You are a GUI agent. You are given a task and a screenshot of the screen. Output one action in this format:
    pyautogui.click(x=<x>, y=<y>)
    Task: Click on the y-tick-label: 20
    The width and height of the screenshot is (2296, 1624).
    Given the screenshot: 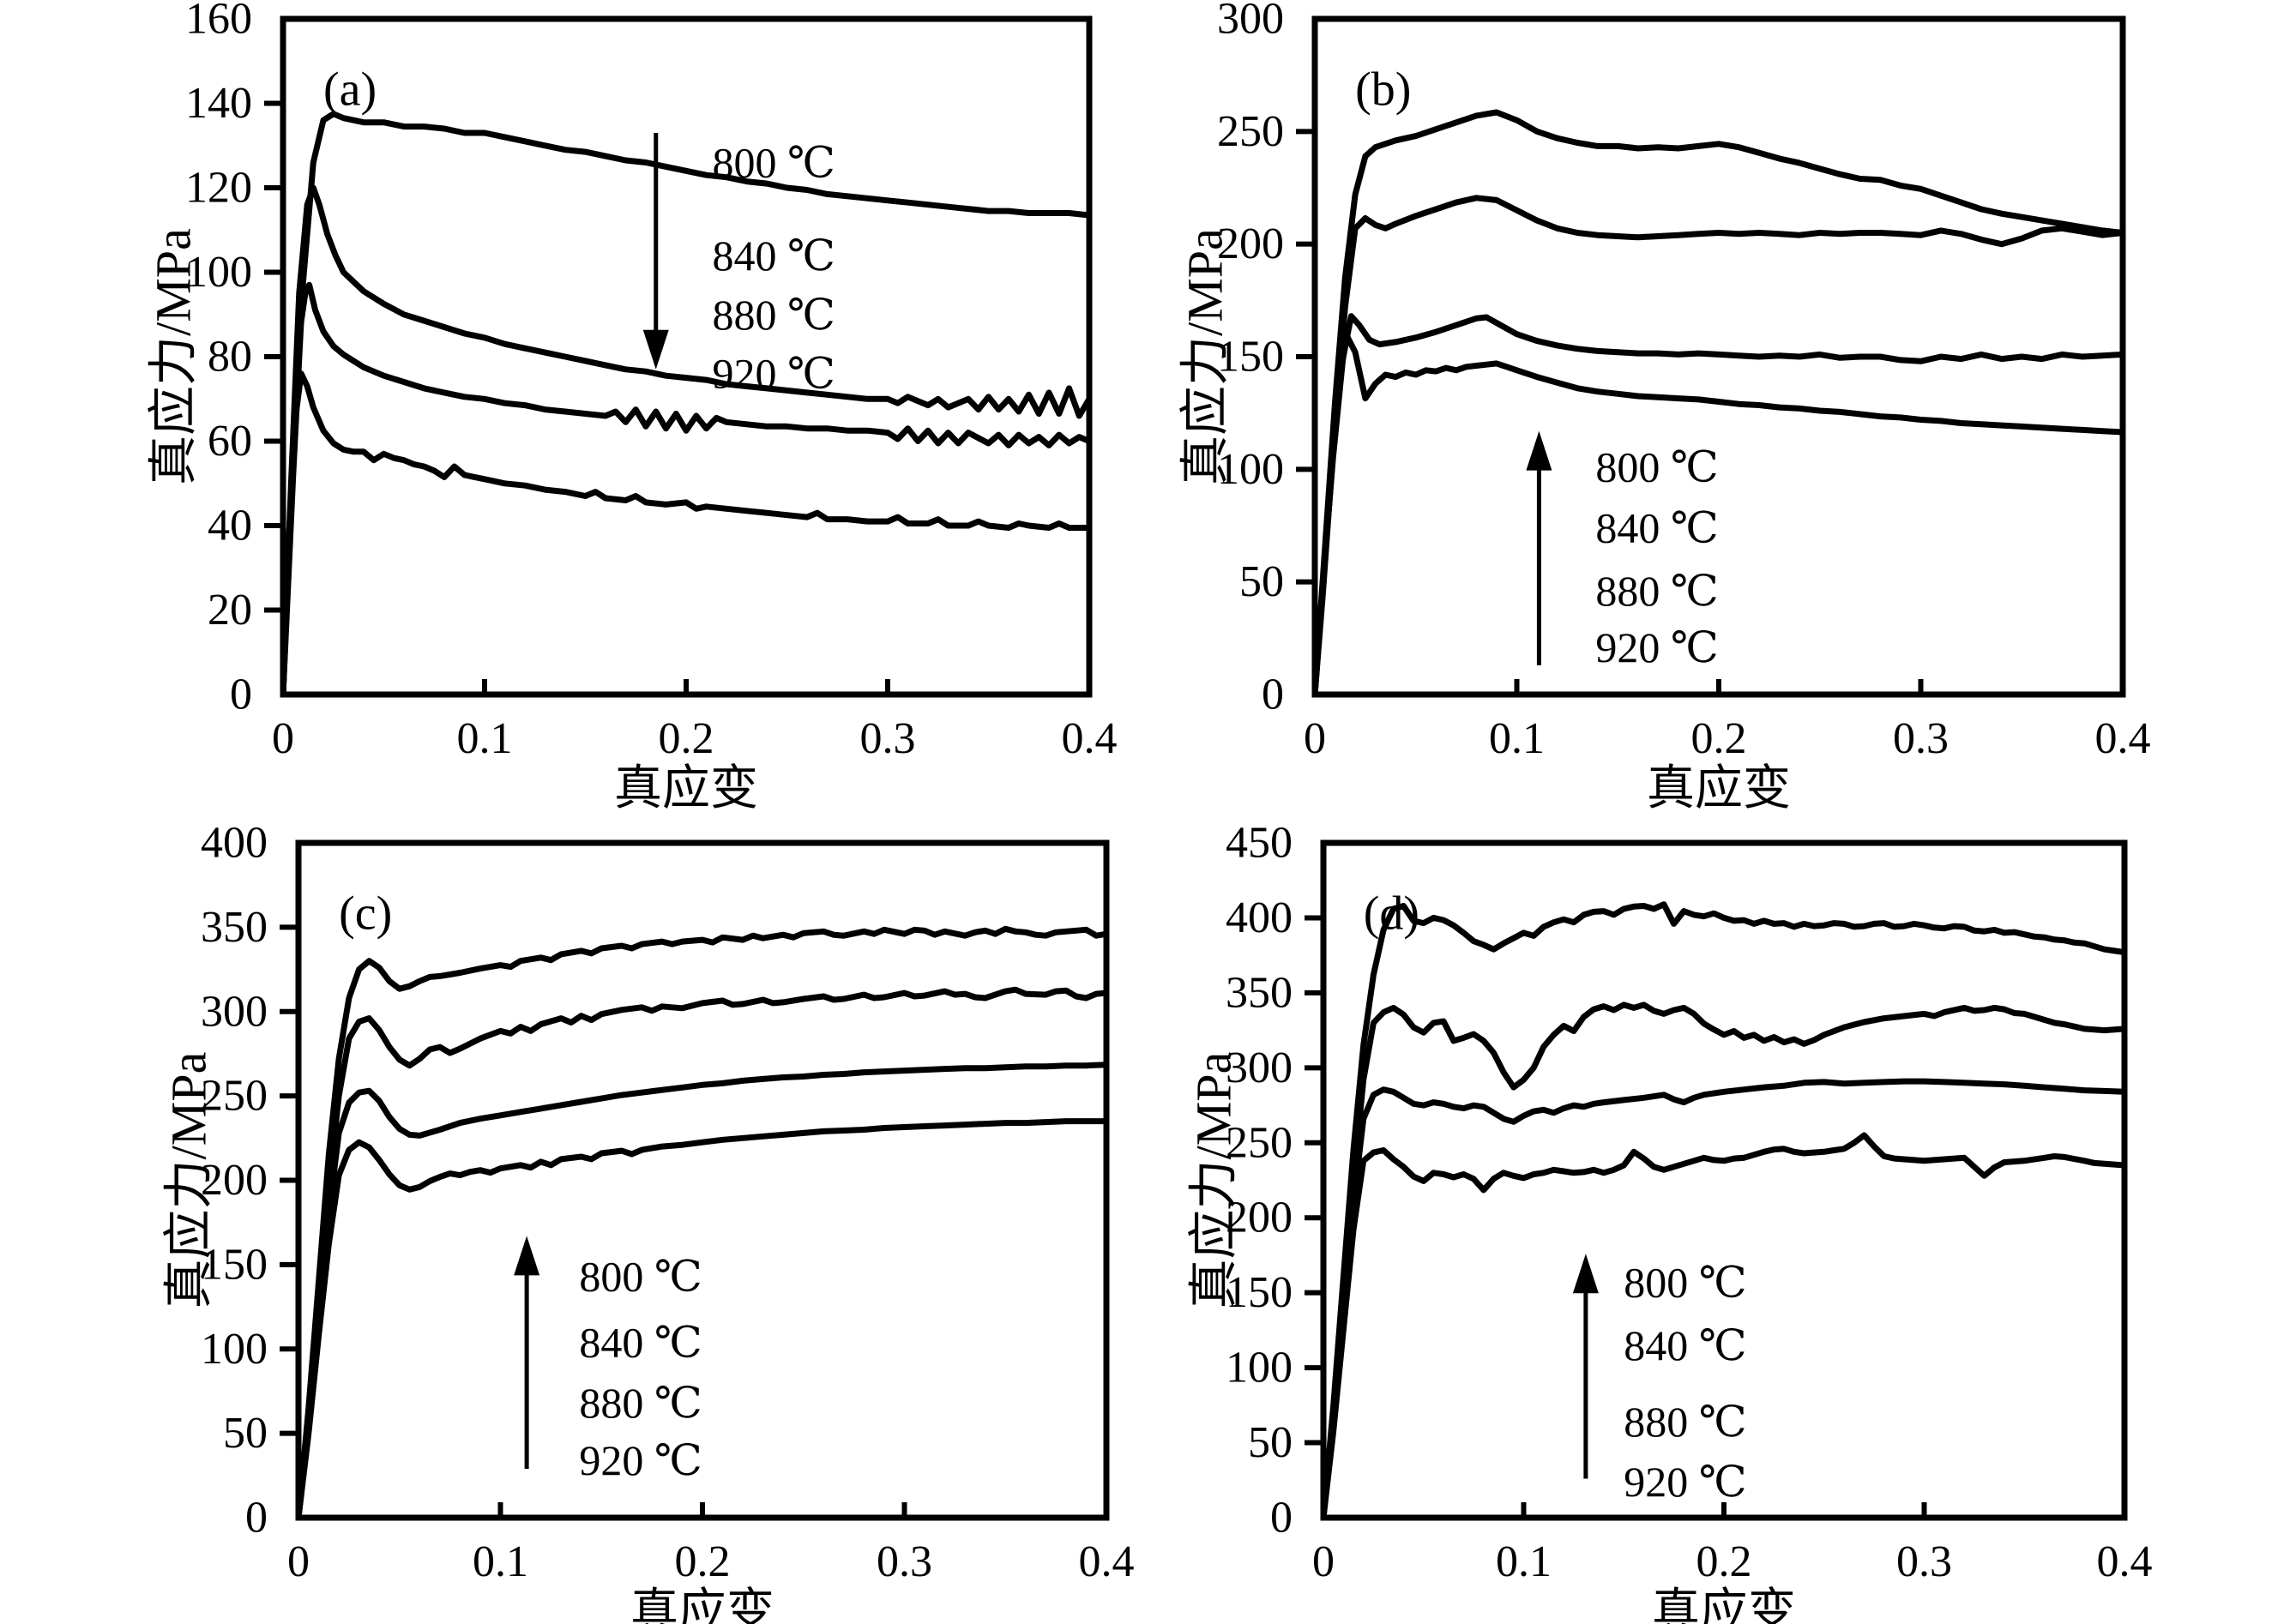 What is the action you would take?
    pyautogui.click(x=230, y=611)
    